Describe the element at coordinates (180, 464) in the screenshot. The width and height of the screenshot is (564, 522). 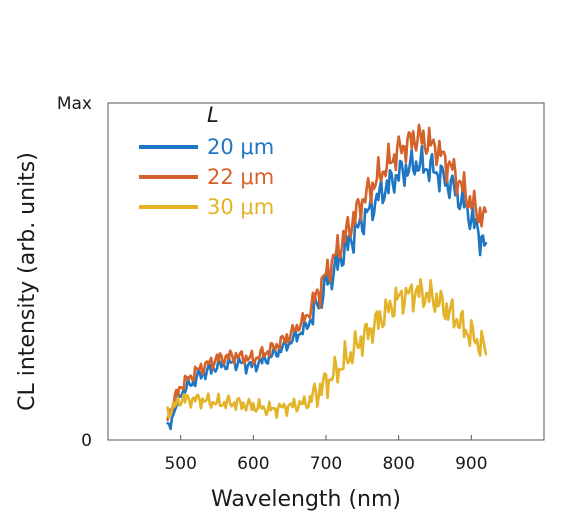
I see `x-tick-label-500: 500` at that location.